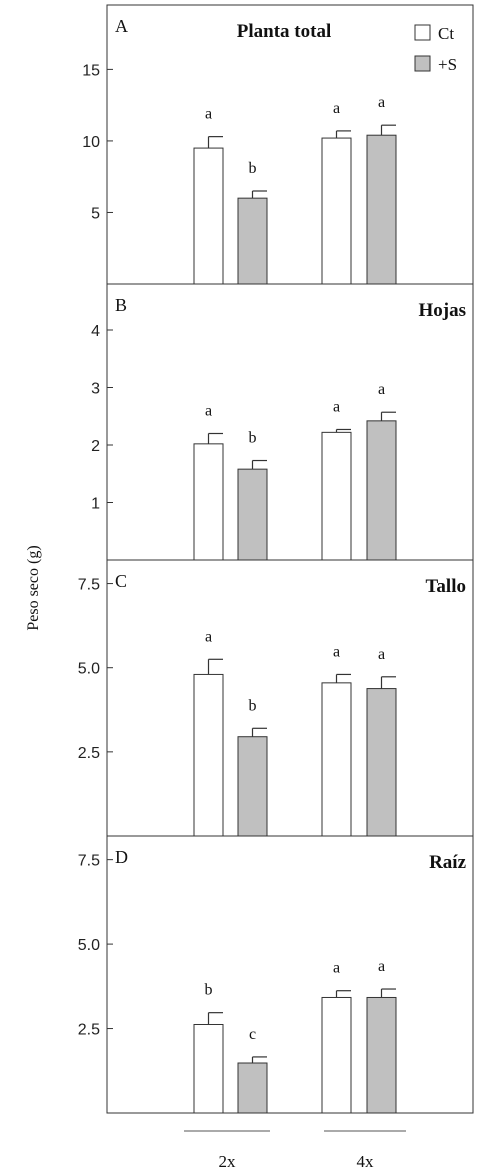  What do you see at coordinates (95, 213) in the screenshot?
I see `y-tick-label: 5` at bounding box center [95, 213].